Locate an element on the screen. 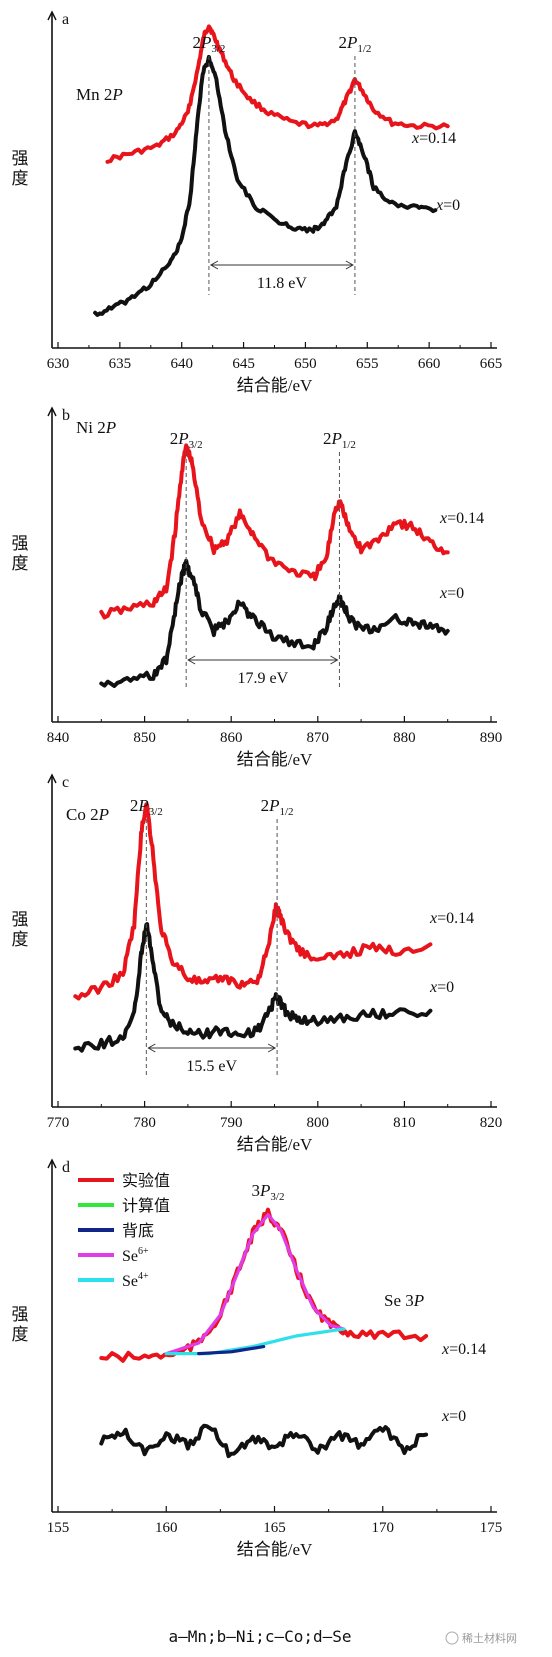 The height and width of the screenshot is (1657, 552). x-tick-label: 655 is located at coordinates (367, 364).